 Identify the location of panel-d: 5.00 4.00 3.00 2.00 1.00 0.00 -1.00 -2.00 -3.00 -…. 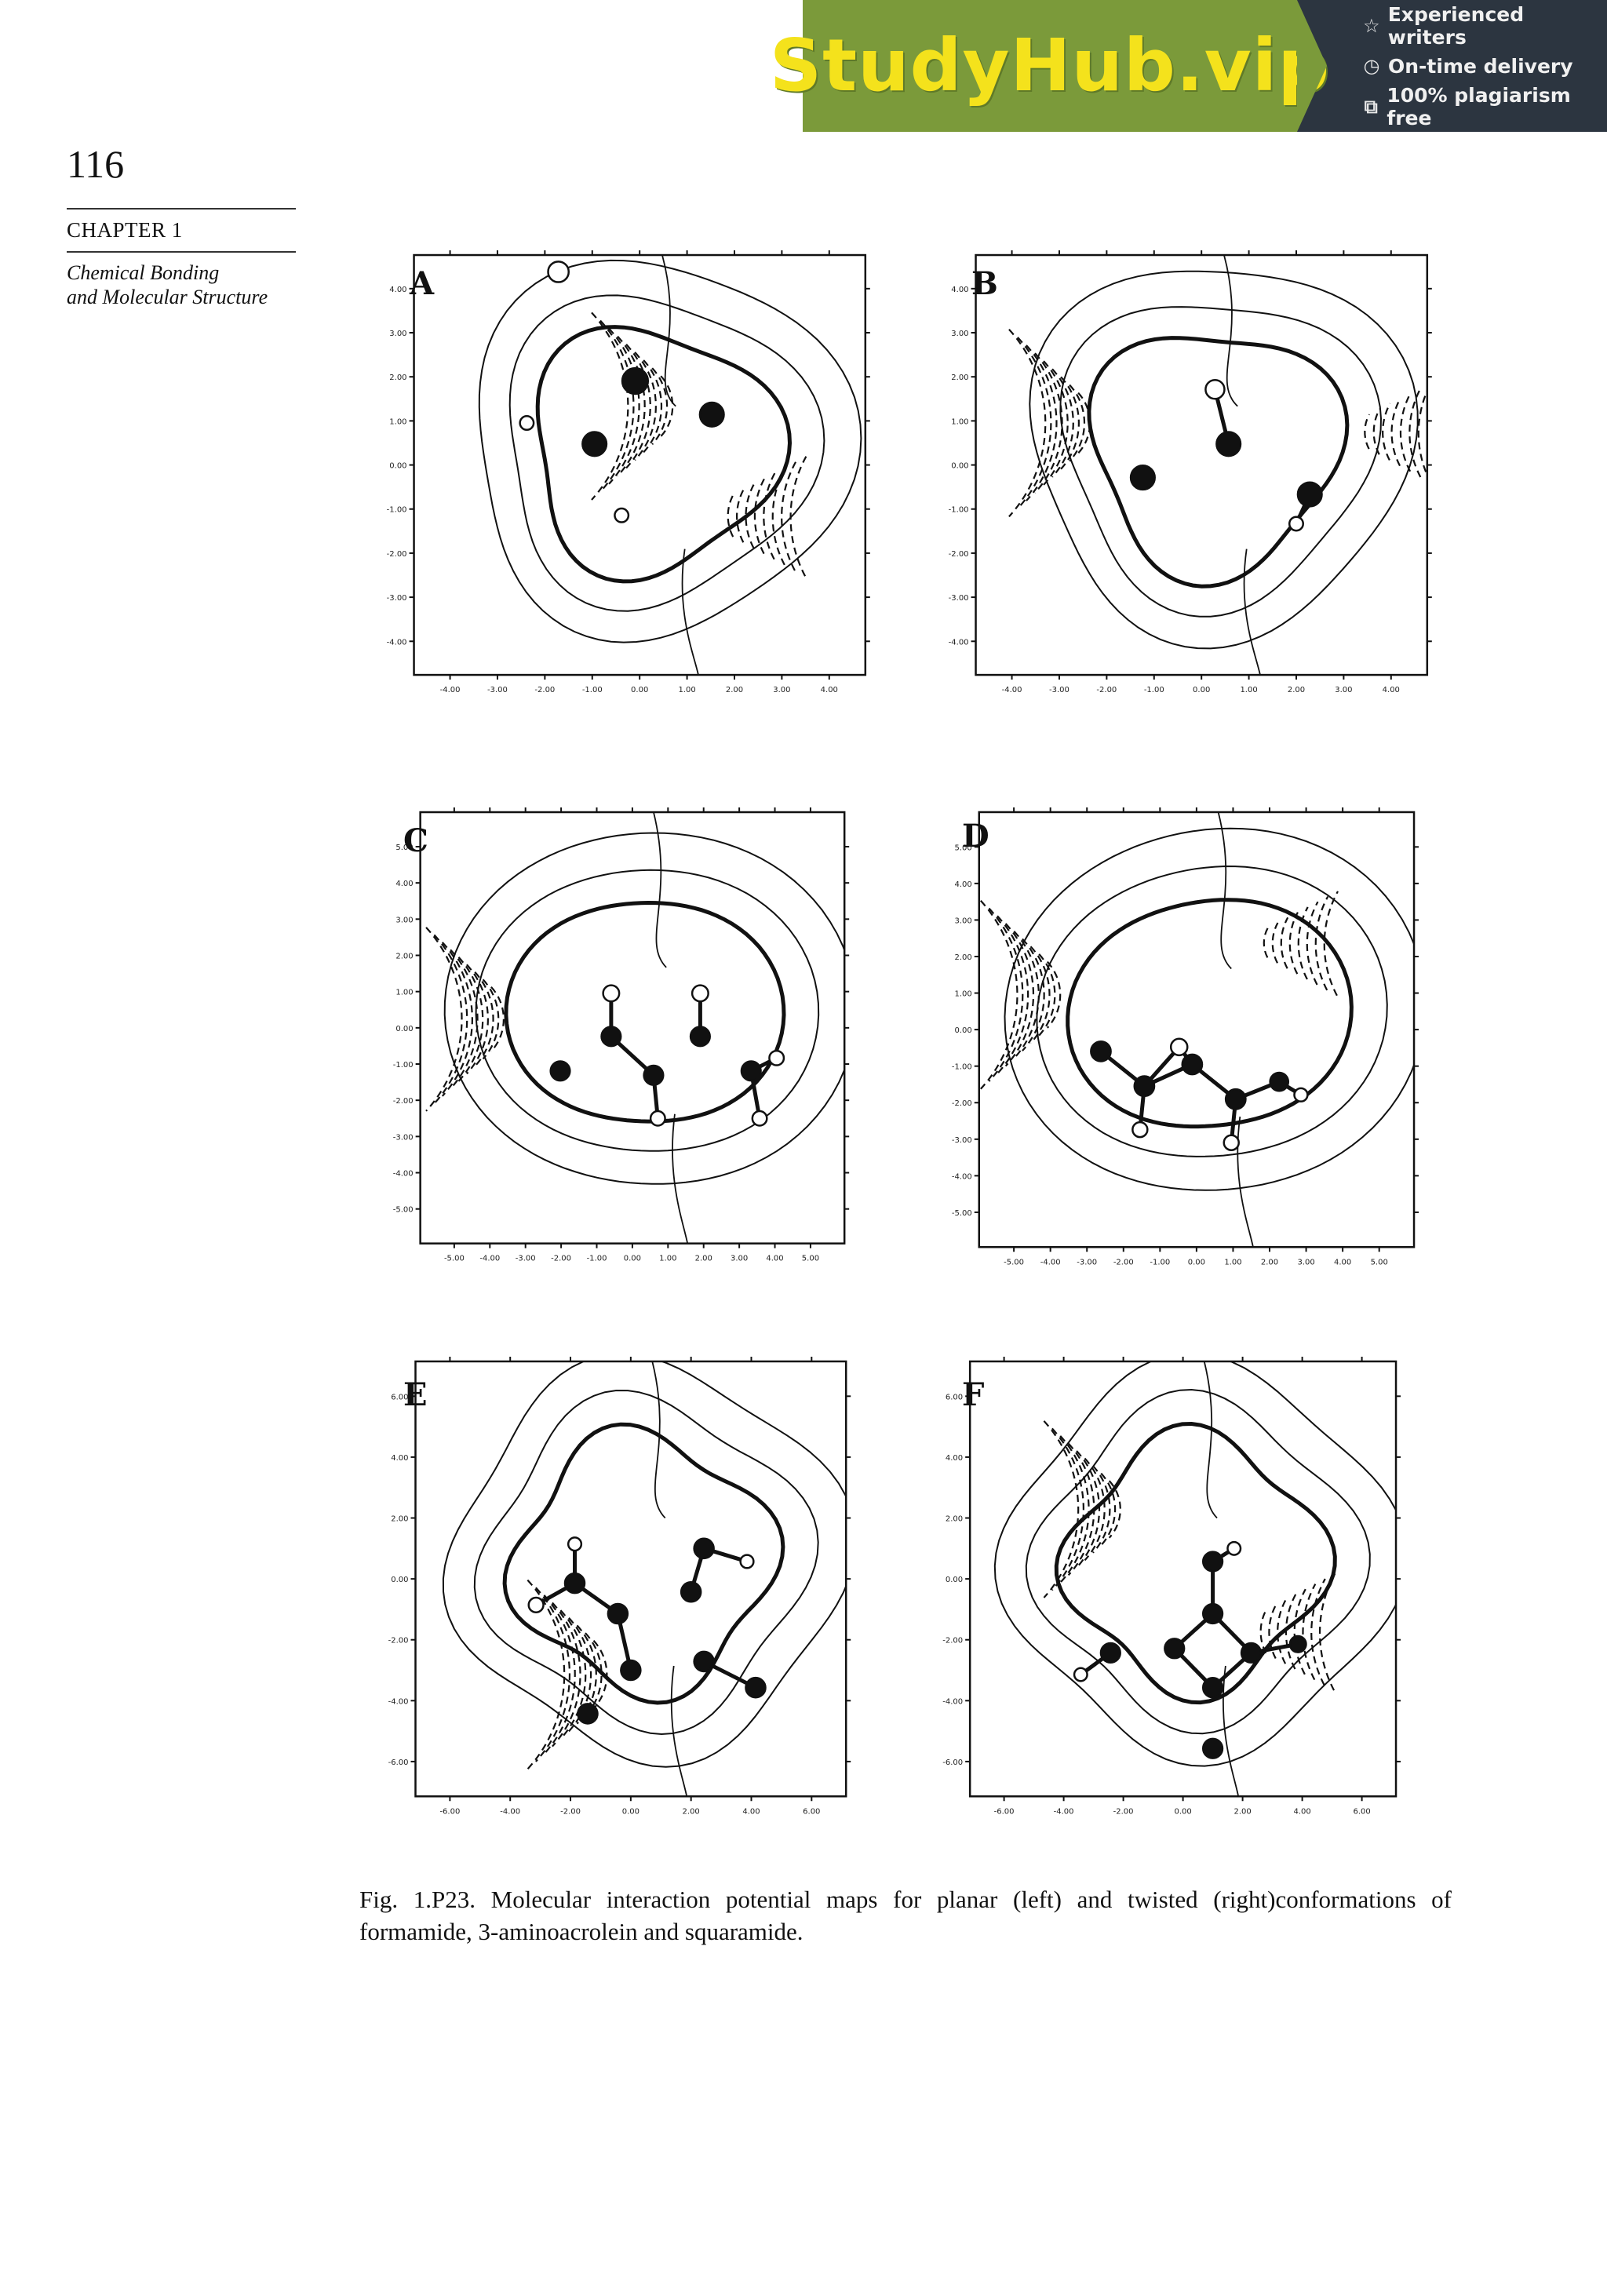
(1185, 1042).